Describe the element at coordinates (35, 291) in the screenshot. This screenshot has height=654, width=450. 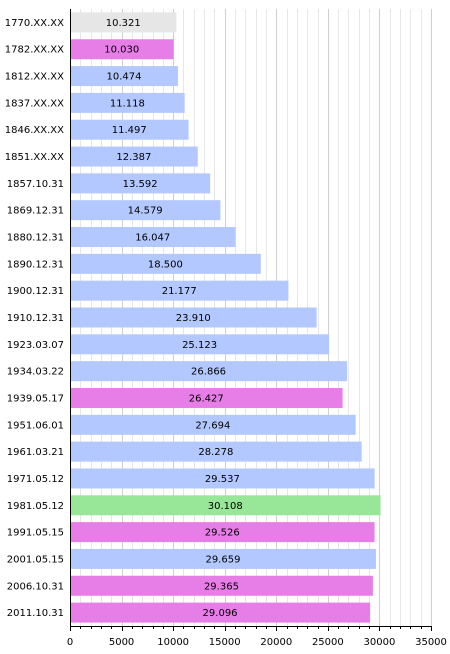
I see `category-label: 1900.12.31` at that location.